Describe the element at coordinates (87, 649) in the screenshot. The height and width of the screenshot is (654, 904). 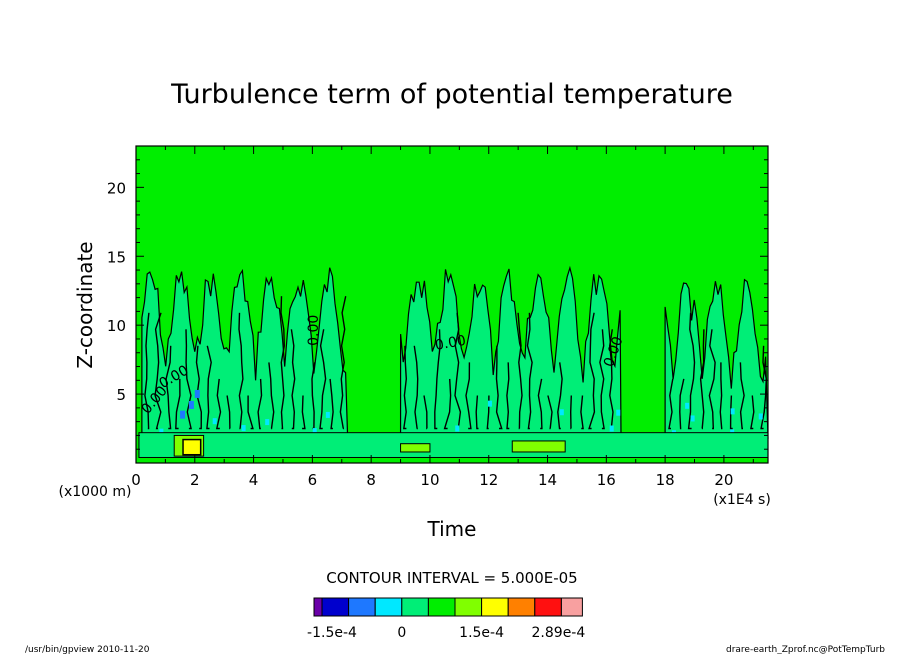
I see `footer-left: /usr/bin/gpview 2010-11-20` at that location.